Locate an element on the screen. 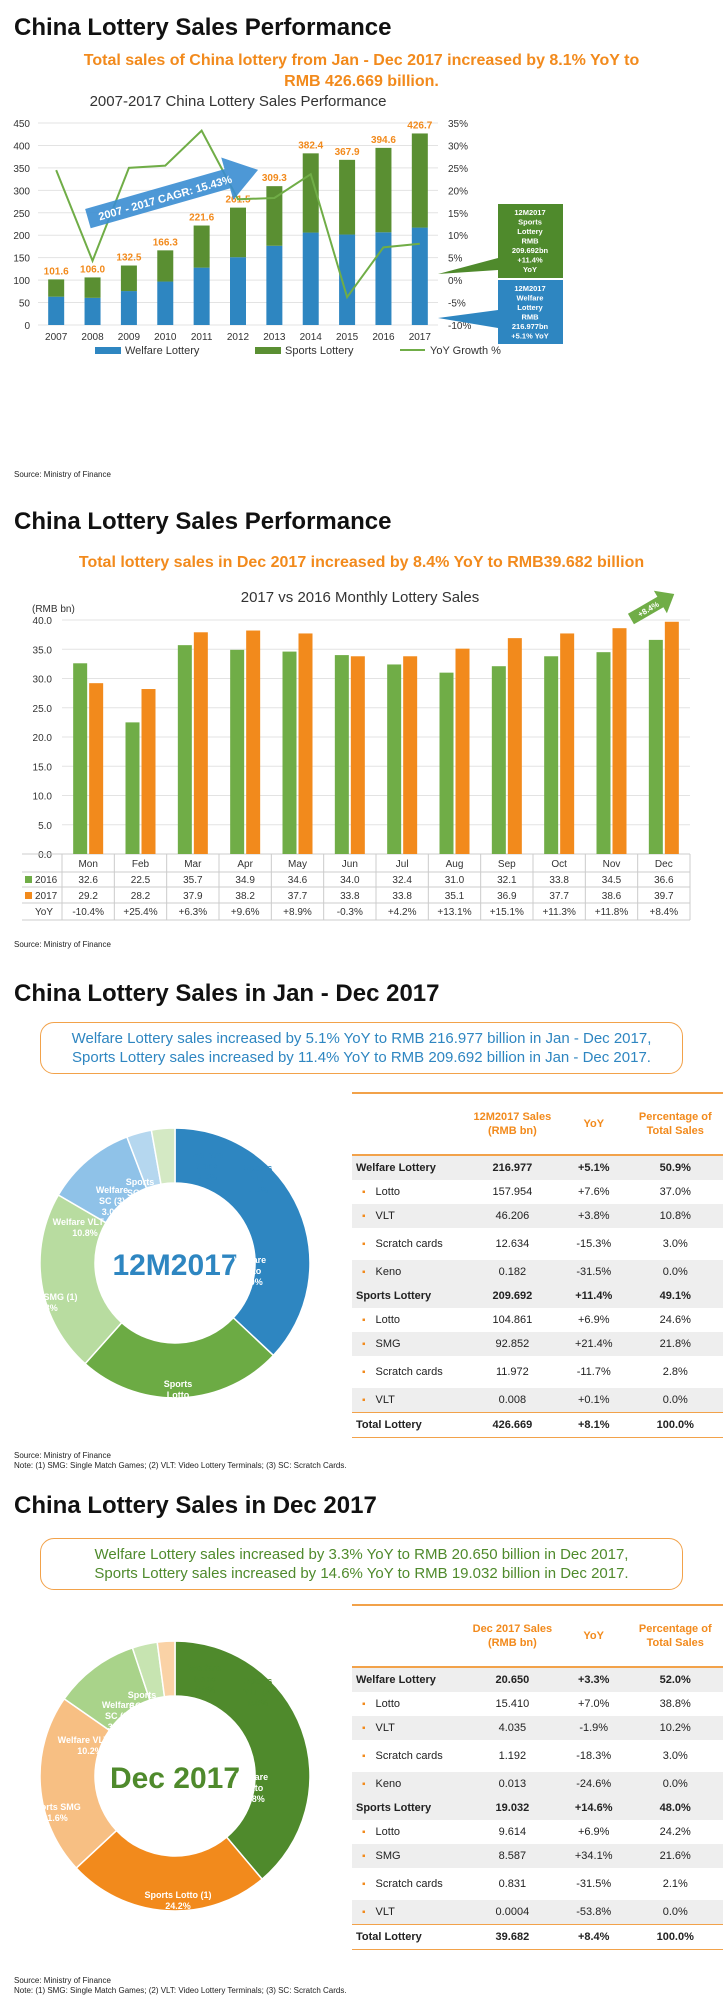  table-cell: 1.192 is located at coordinates (512, 1756).